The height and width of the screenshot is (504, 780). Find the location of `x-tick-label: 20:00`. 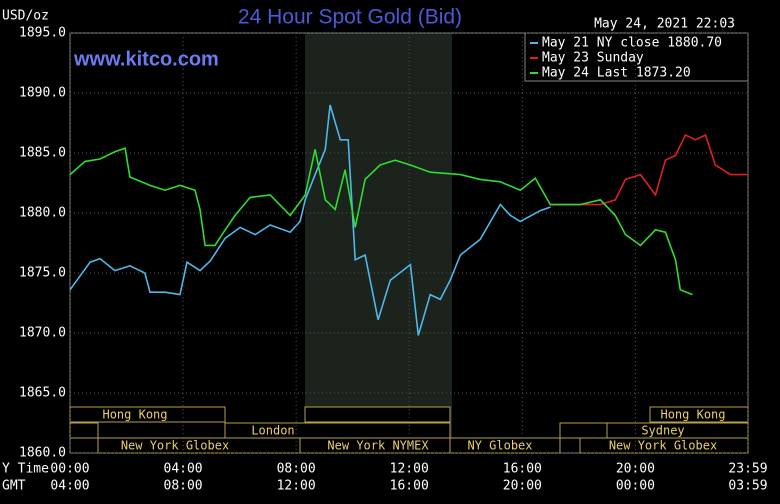

x-tick-label: 20:00 is located at coordinates (635, 469).